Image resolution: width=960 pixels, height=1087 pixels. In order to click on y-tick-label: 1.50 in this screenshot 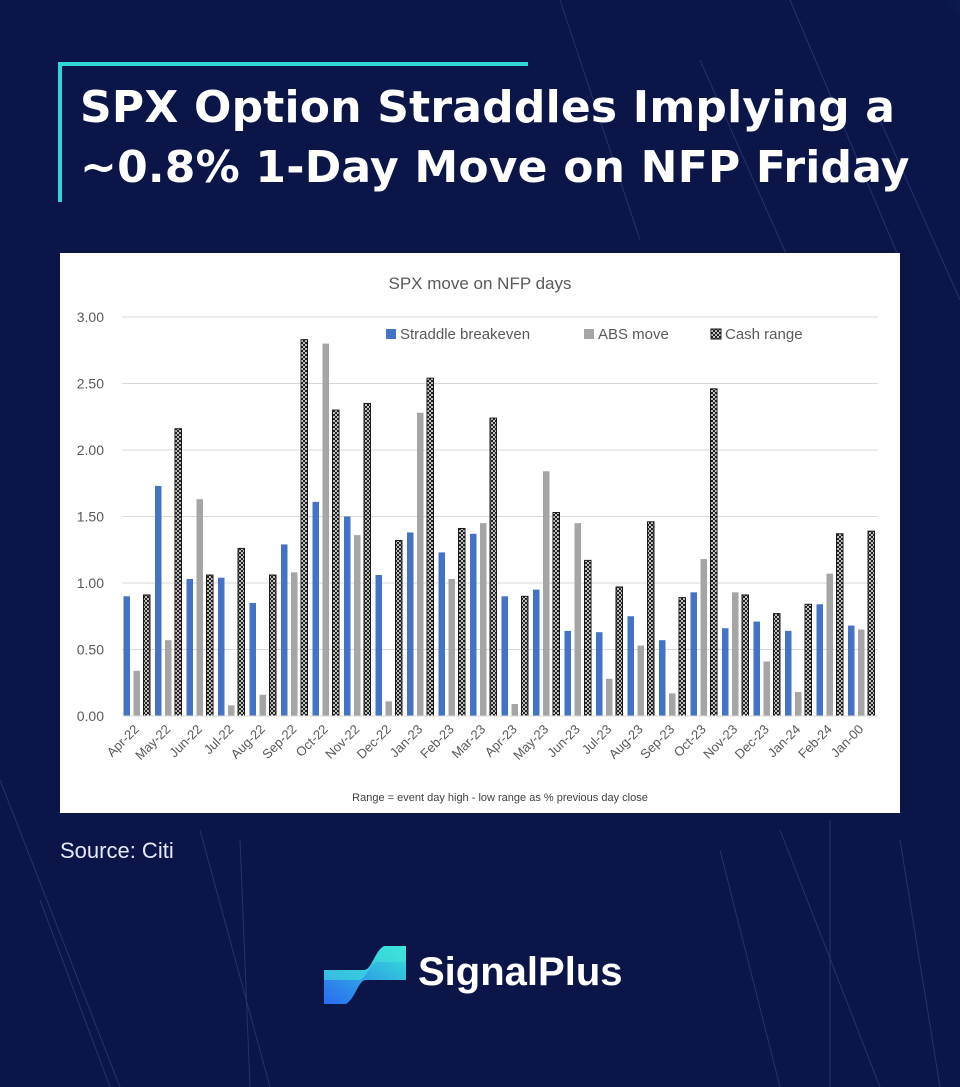, I will do `click(90, 517)`.